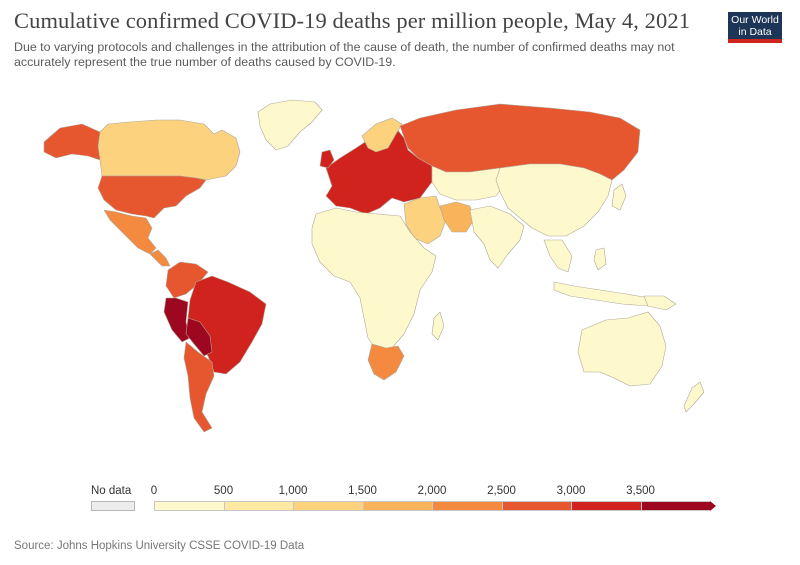 This screenshot has width=800, height=565. I want to click on legend-no-data-swatch, so click(113, 506).